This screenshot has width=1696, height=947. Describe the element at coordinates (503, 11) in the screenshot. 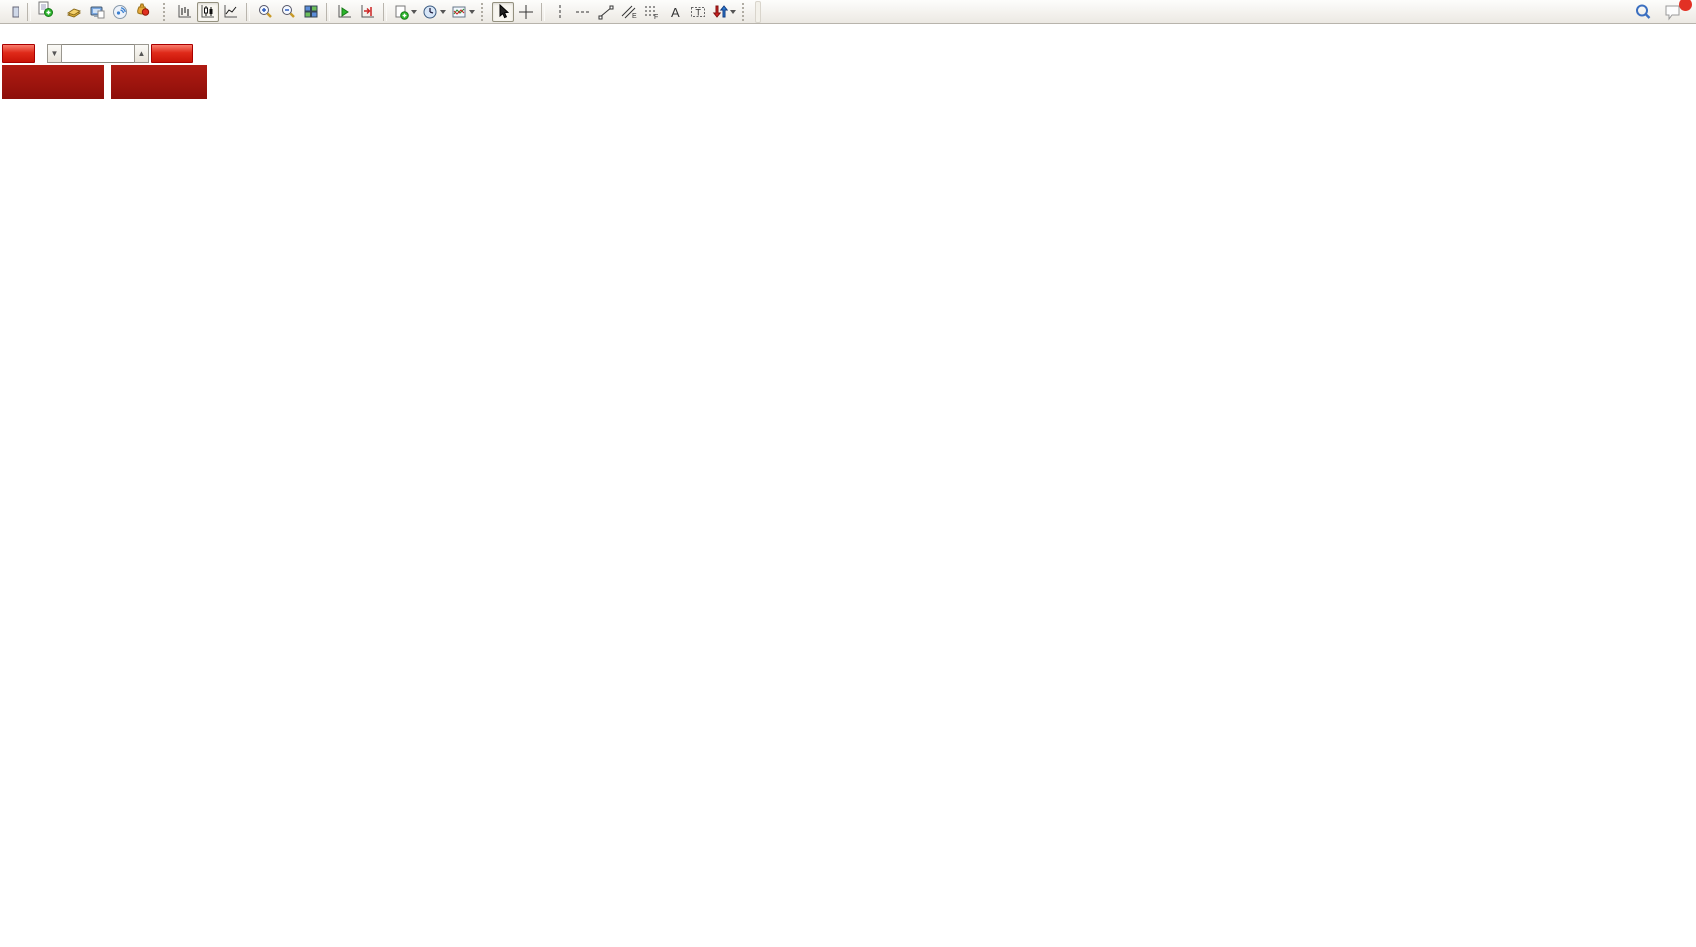

I see `cursor-button` at that location.